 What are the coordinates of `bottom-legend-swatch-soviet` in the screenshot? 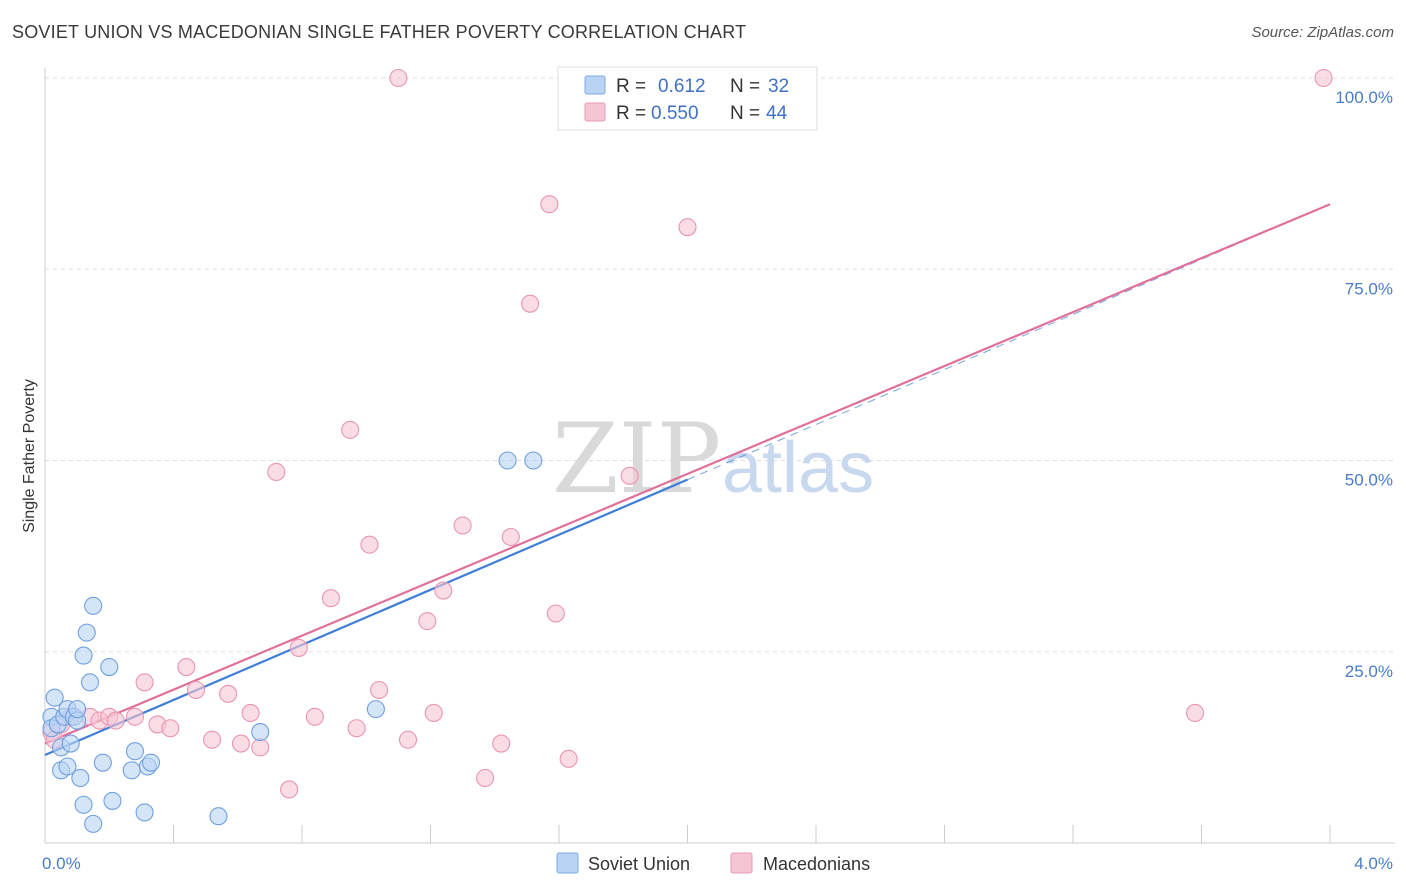 It's located at (567, 863).